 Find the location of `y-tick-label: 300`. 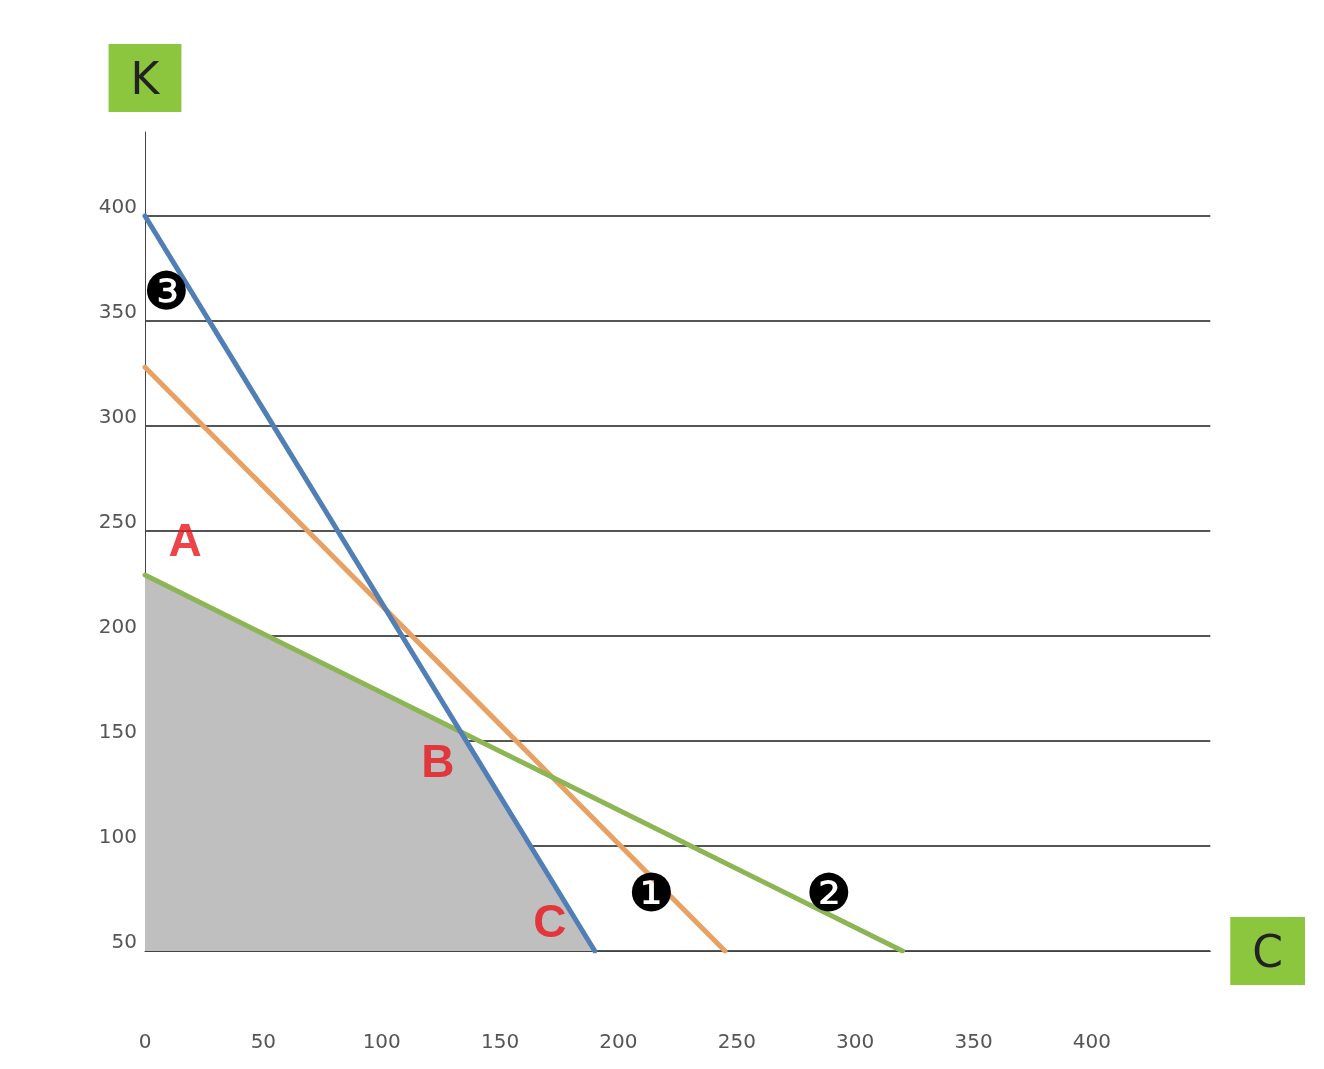

y-tick-label: 300 is located at coordinates (117, 416).